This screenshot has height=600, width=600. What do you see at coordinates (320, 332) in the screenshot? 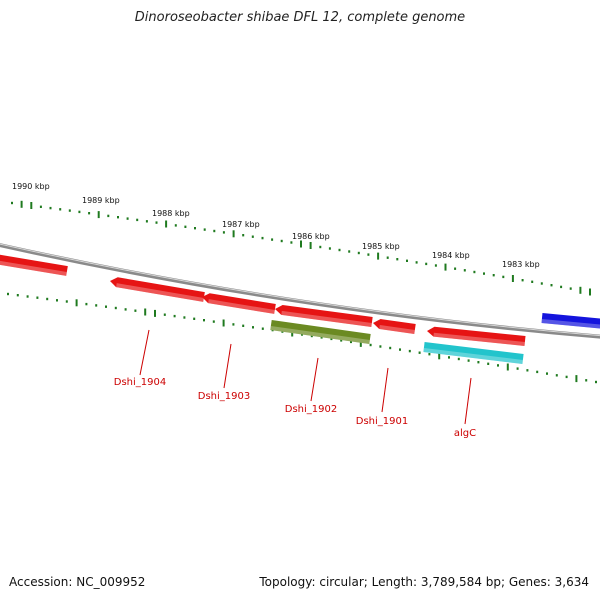
I see `gene-feature-olive` at bounding box center [320, 332].